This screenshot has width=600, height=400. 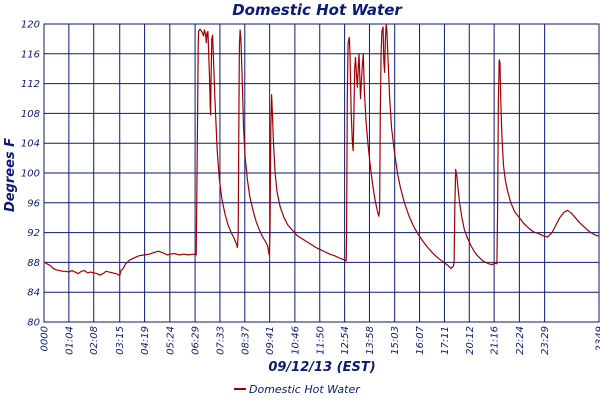 I want to click on x-tick-label: 10:46, so click(x=295, y=340).